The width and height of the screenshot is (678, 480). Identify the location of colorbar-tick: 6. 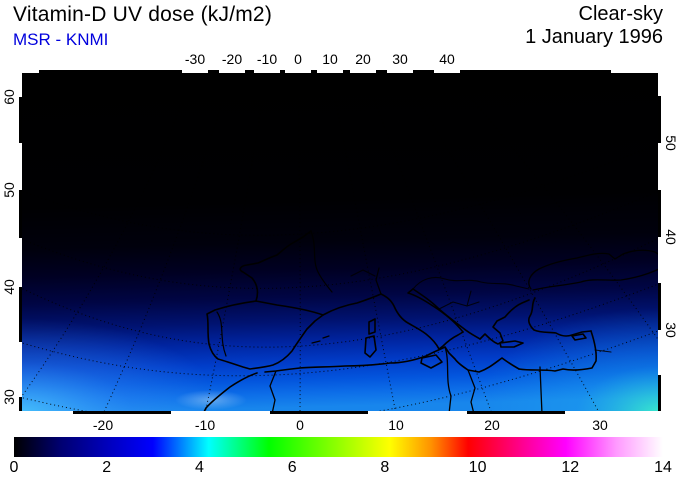
(292, 467).